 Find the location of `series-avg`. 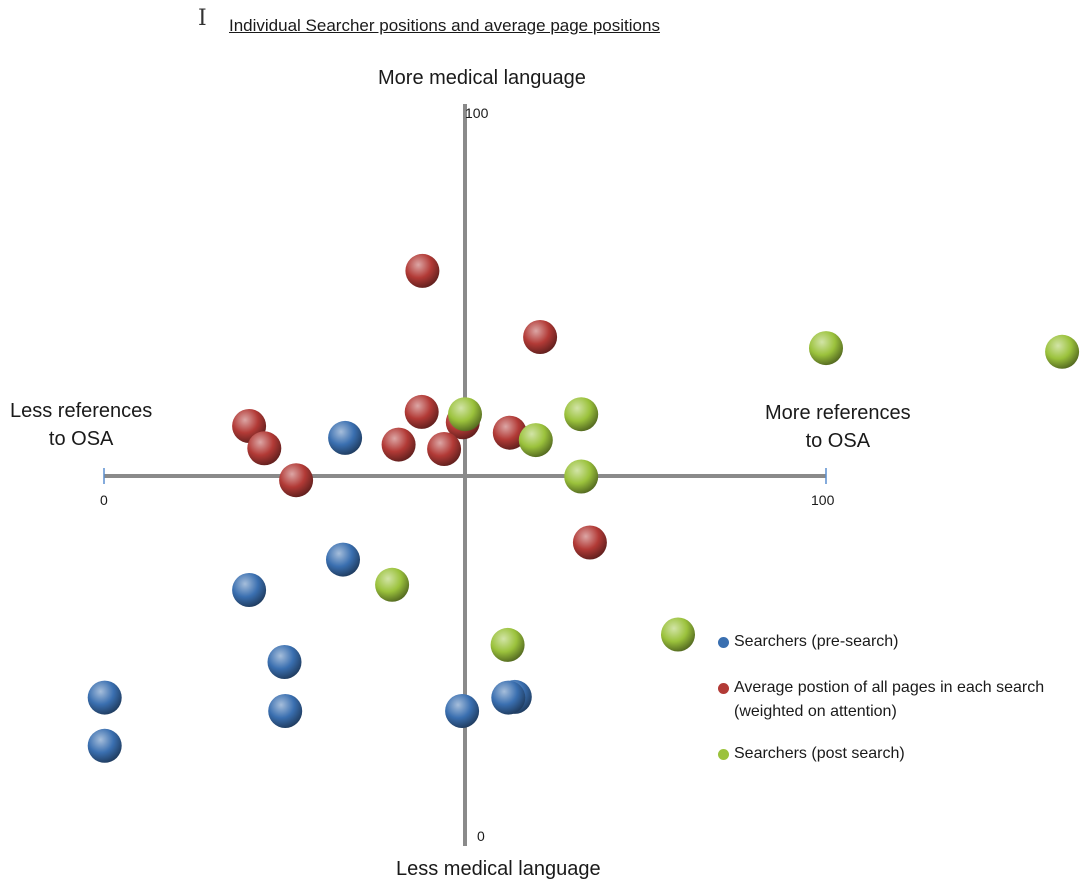

series-avg is located at coordinates (419, 406).